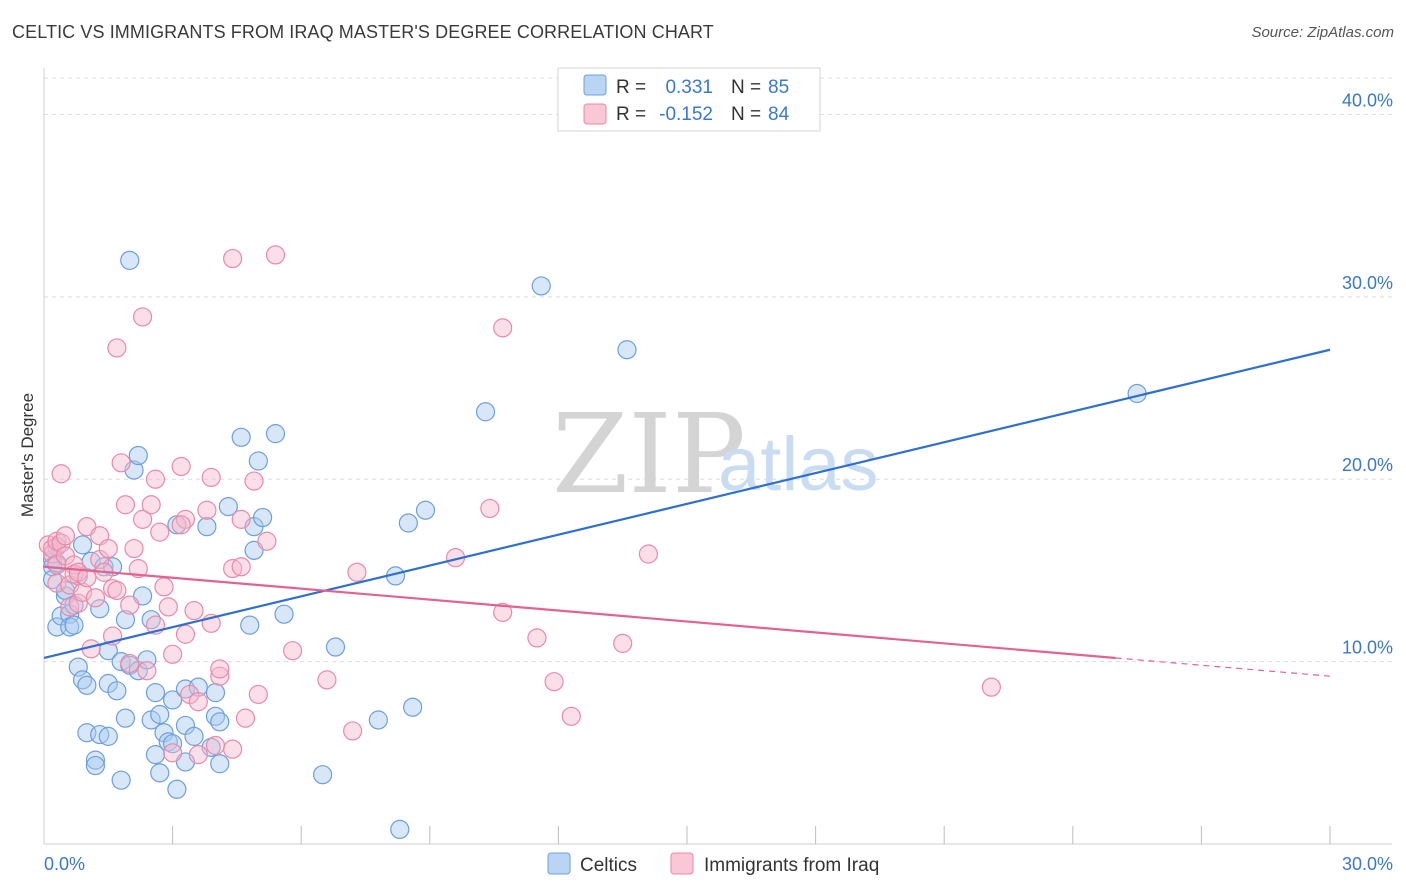 The height and width of the screenshot is (892, 1406). What do you see at coordinates (1223, 667) in the screenshot?
I see `iraq-trendline-extension` at bounding box center [1223, 667].